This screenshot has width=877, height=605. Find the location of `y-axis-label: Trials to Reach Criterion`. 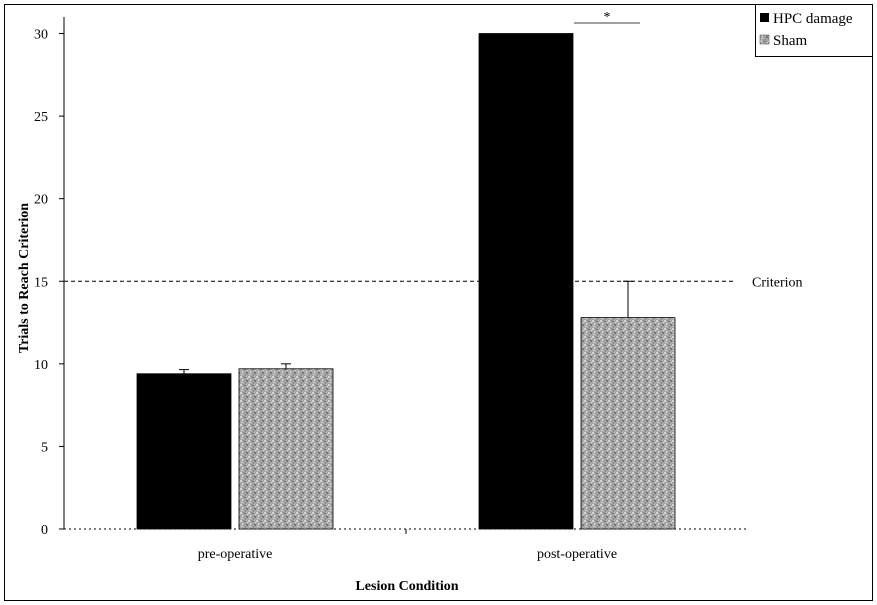

y-axis-label: Trials to Reach Criterion is located at coordinates (24, 278).